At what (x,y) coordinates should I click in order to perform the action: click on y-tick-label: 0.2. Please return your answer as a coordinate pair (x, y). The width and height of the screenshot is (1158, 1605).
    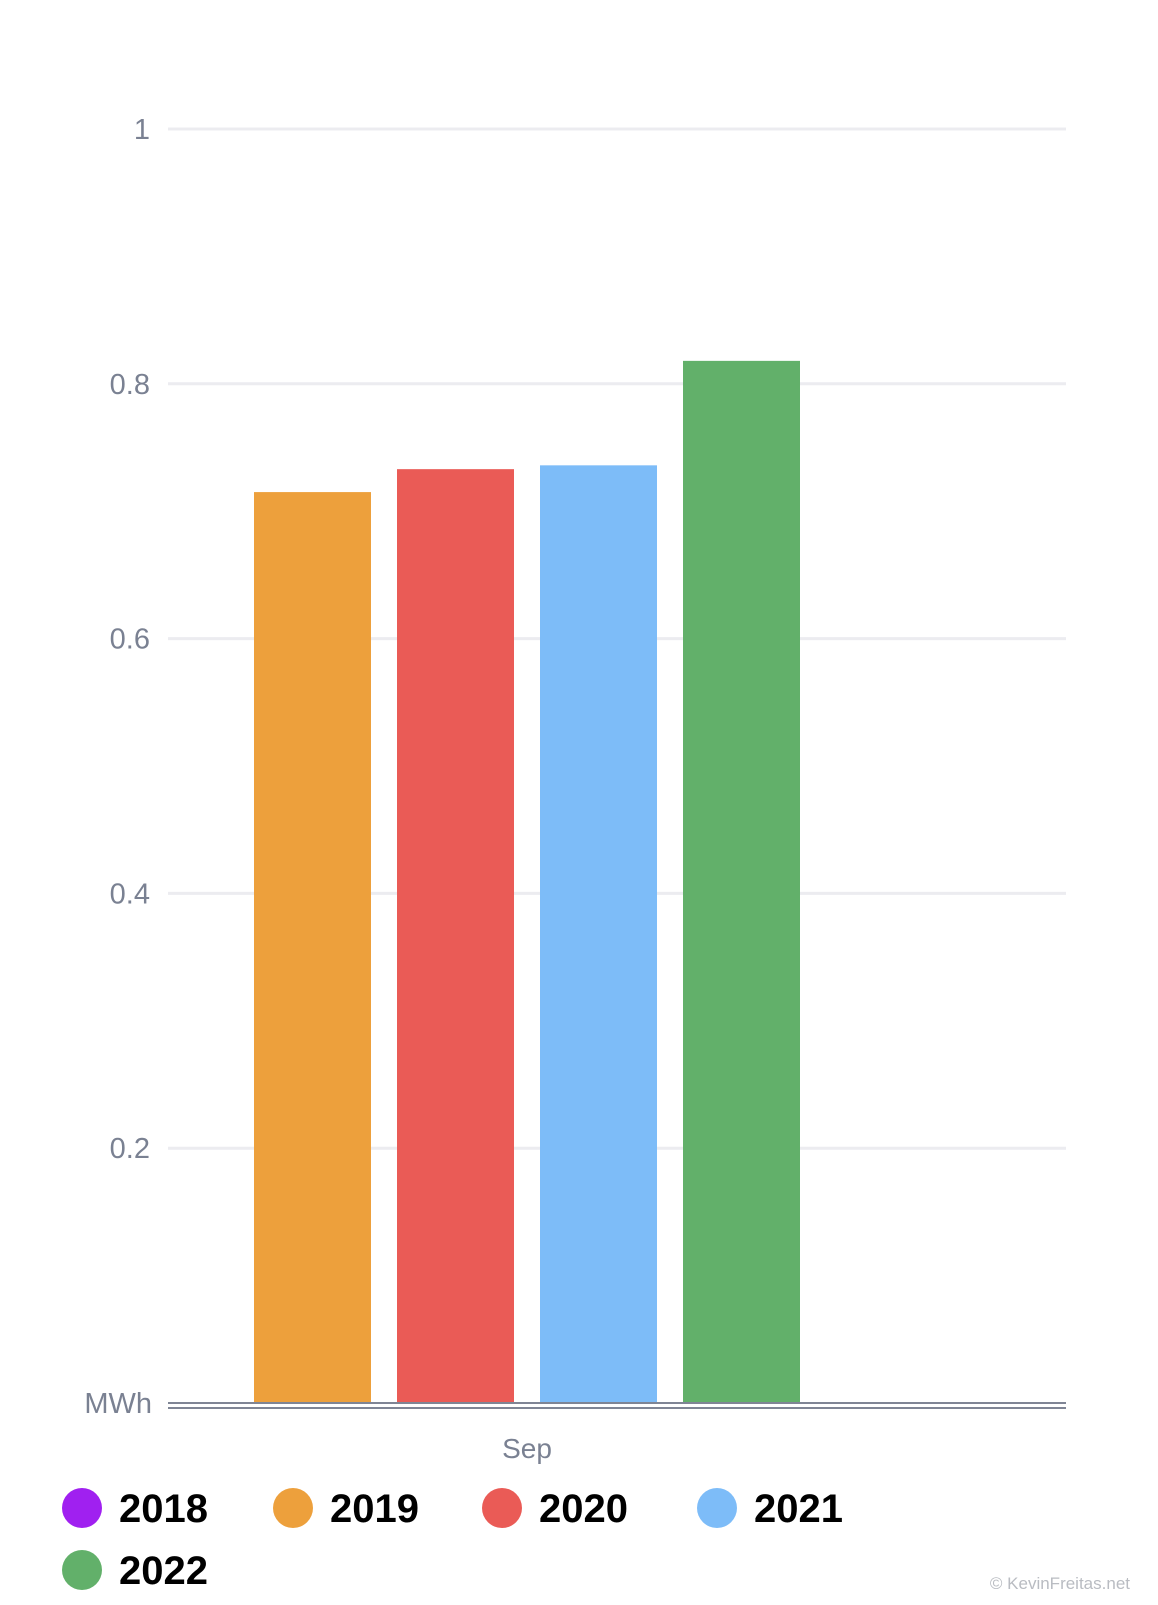
    Looking at the image, I should click on (130, 1149).